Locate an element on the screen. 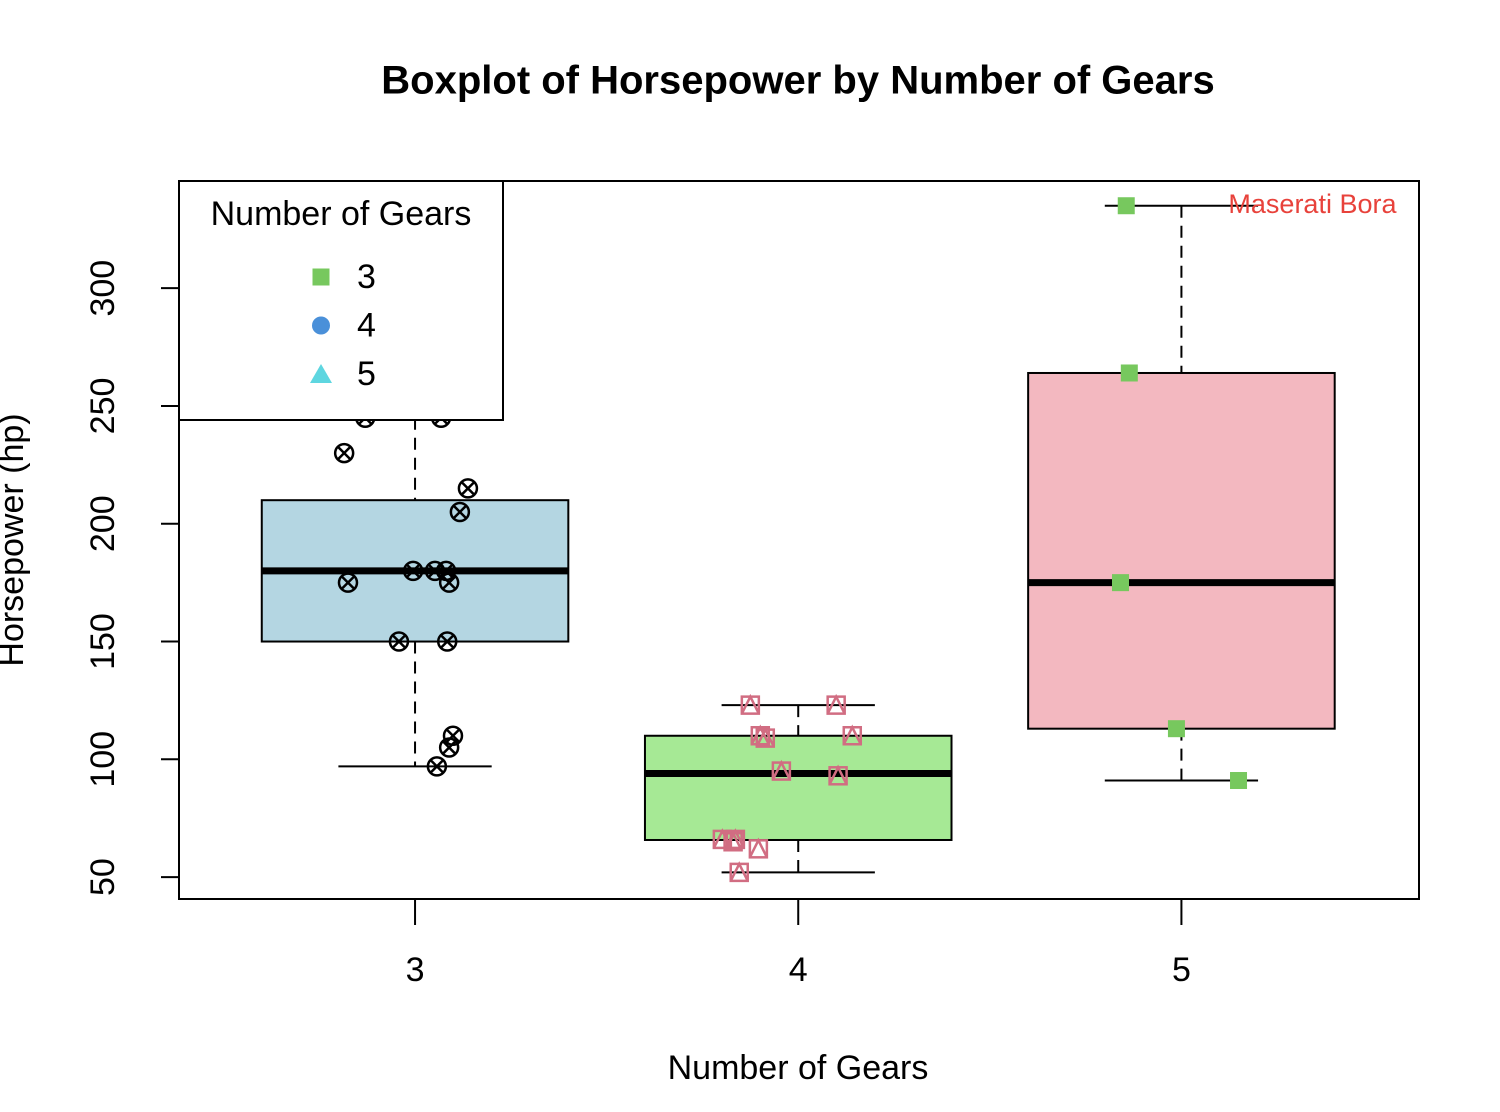  y-tick-label: 250 is located at coordinates (103, 406).